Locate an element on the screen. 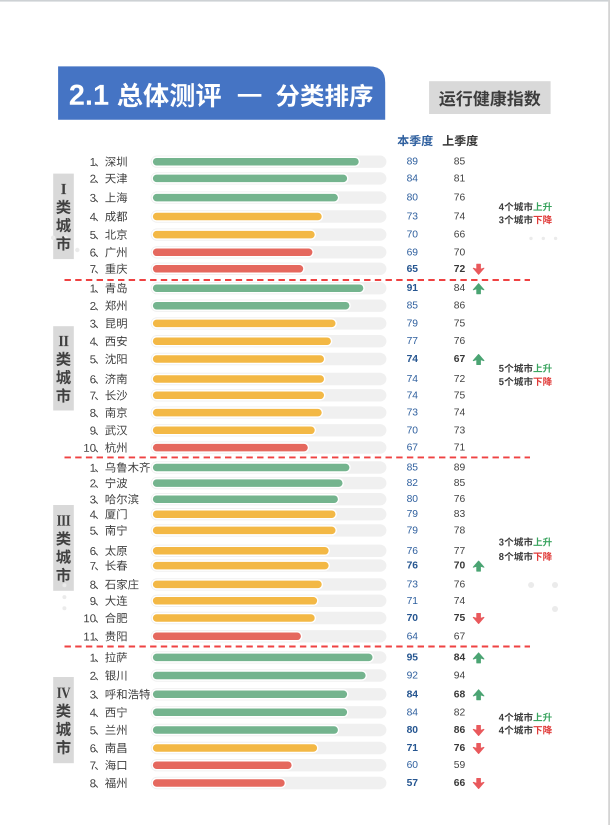 The image size is (610, 825). svg-text: 59 is located at coordinates (460, 765).